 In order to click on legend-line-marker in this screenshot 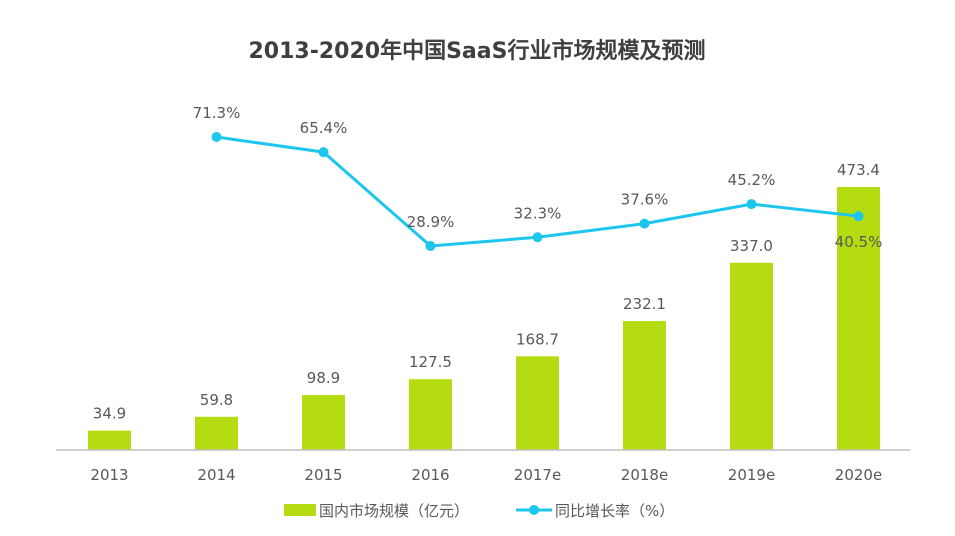, I will do `click(534, 510)`.